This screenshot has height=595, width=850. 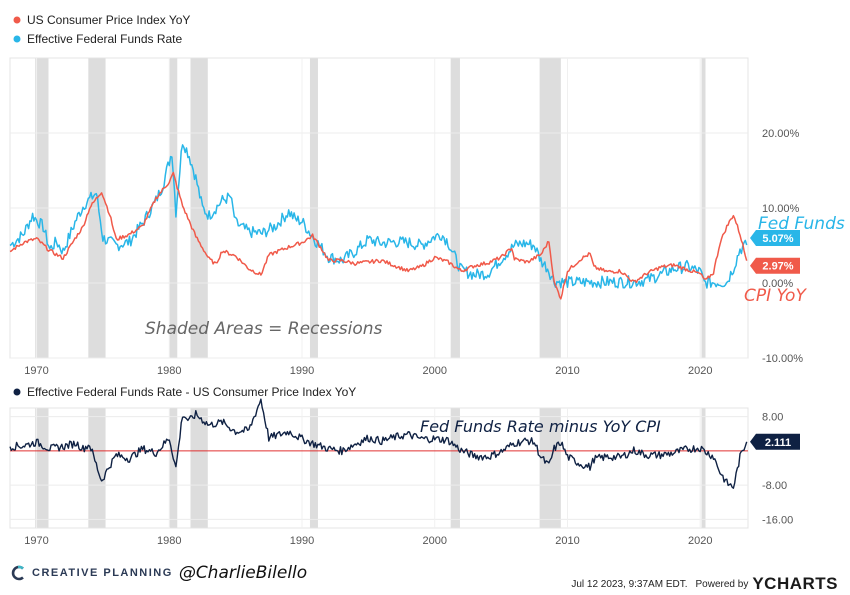 What do you see at coordinates (777, 469) in the screenshot?
I see `bottom-y-axis: 8.00 -8.00 -16.00` at bounding box center [777, 469].